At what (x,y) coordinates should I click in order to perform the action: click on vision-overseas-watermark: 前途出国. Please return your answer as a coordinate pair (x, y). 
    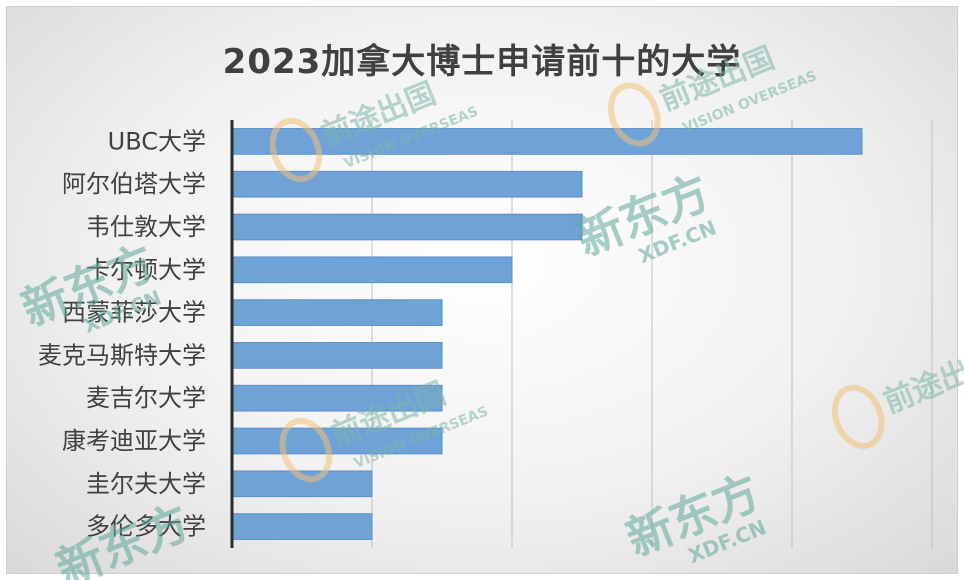
    Looking at the image, I should click on (897, 396).